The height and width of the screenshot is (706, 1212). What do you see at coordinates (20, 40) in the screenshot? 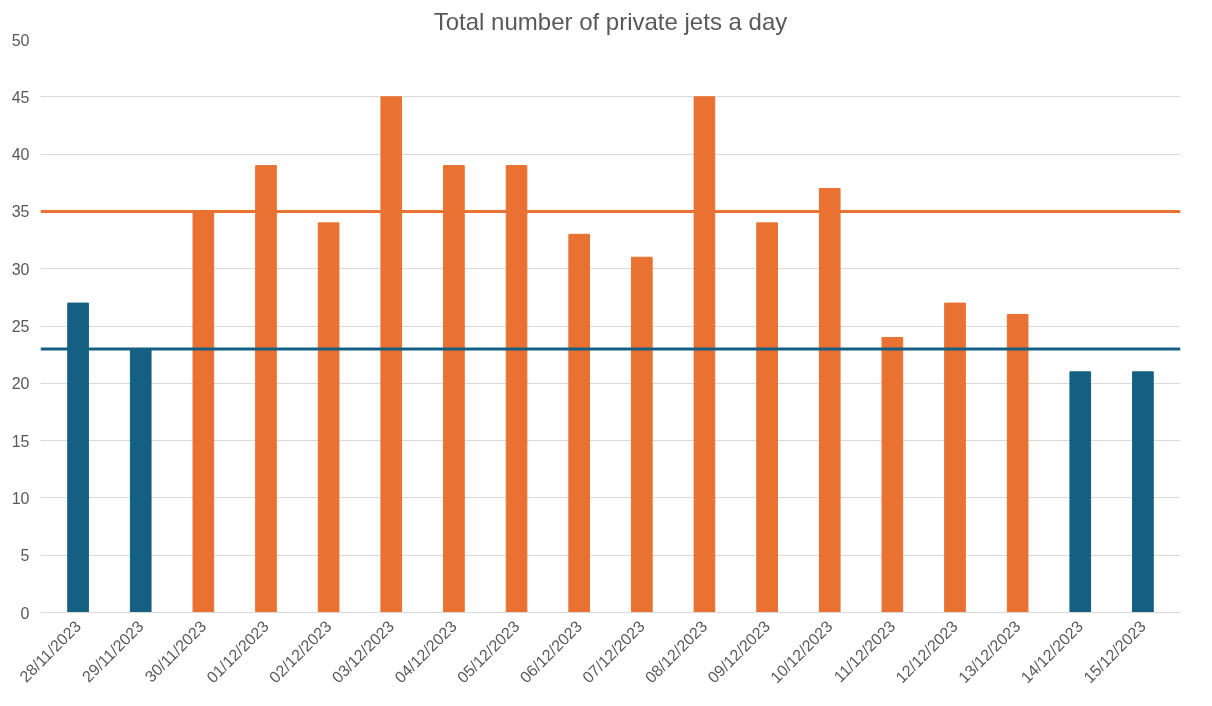
I see `y-tick-label: 50` at bounding box center [20, 40].